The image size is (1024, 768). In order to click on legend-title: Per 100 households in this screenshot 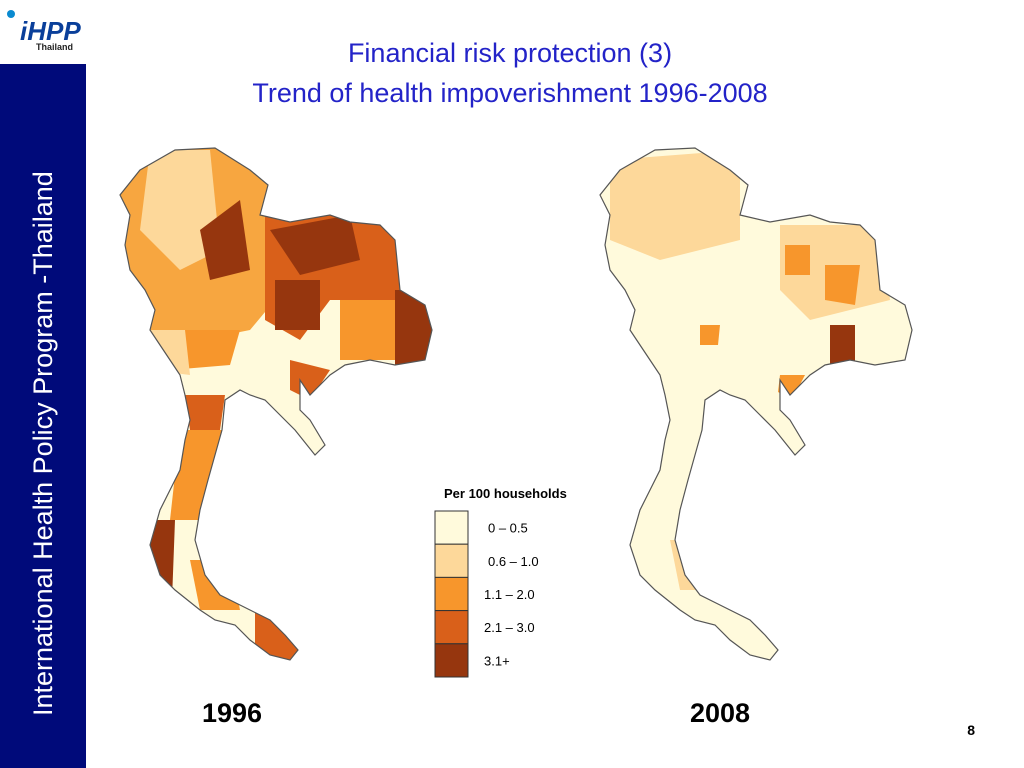, I will do `click(505, 493)`.